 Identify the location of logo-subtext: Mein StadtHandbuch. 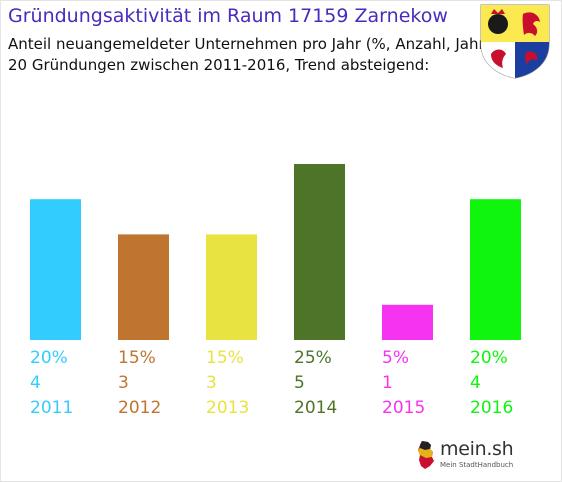
(477, 465).